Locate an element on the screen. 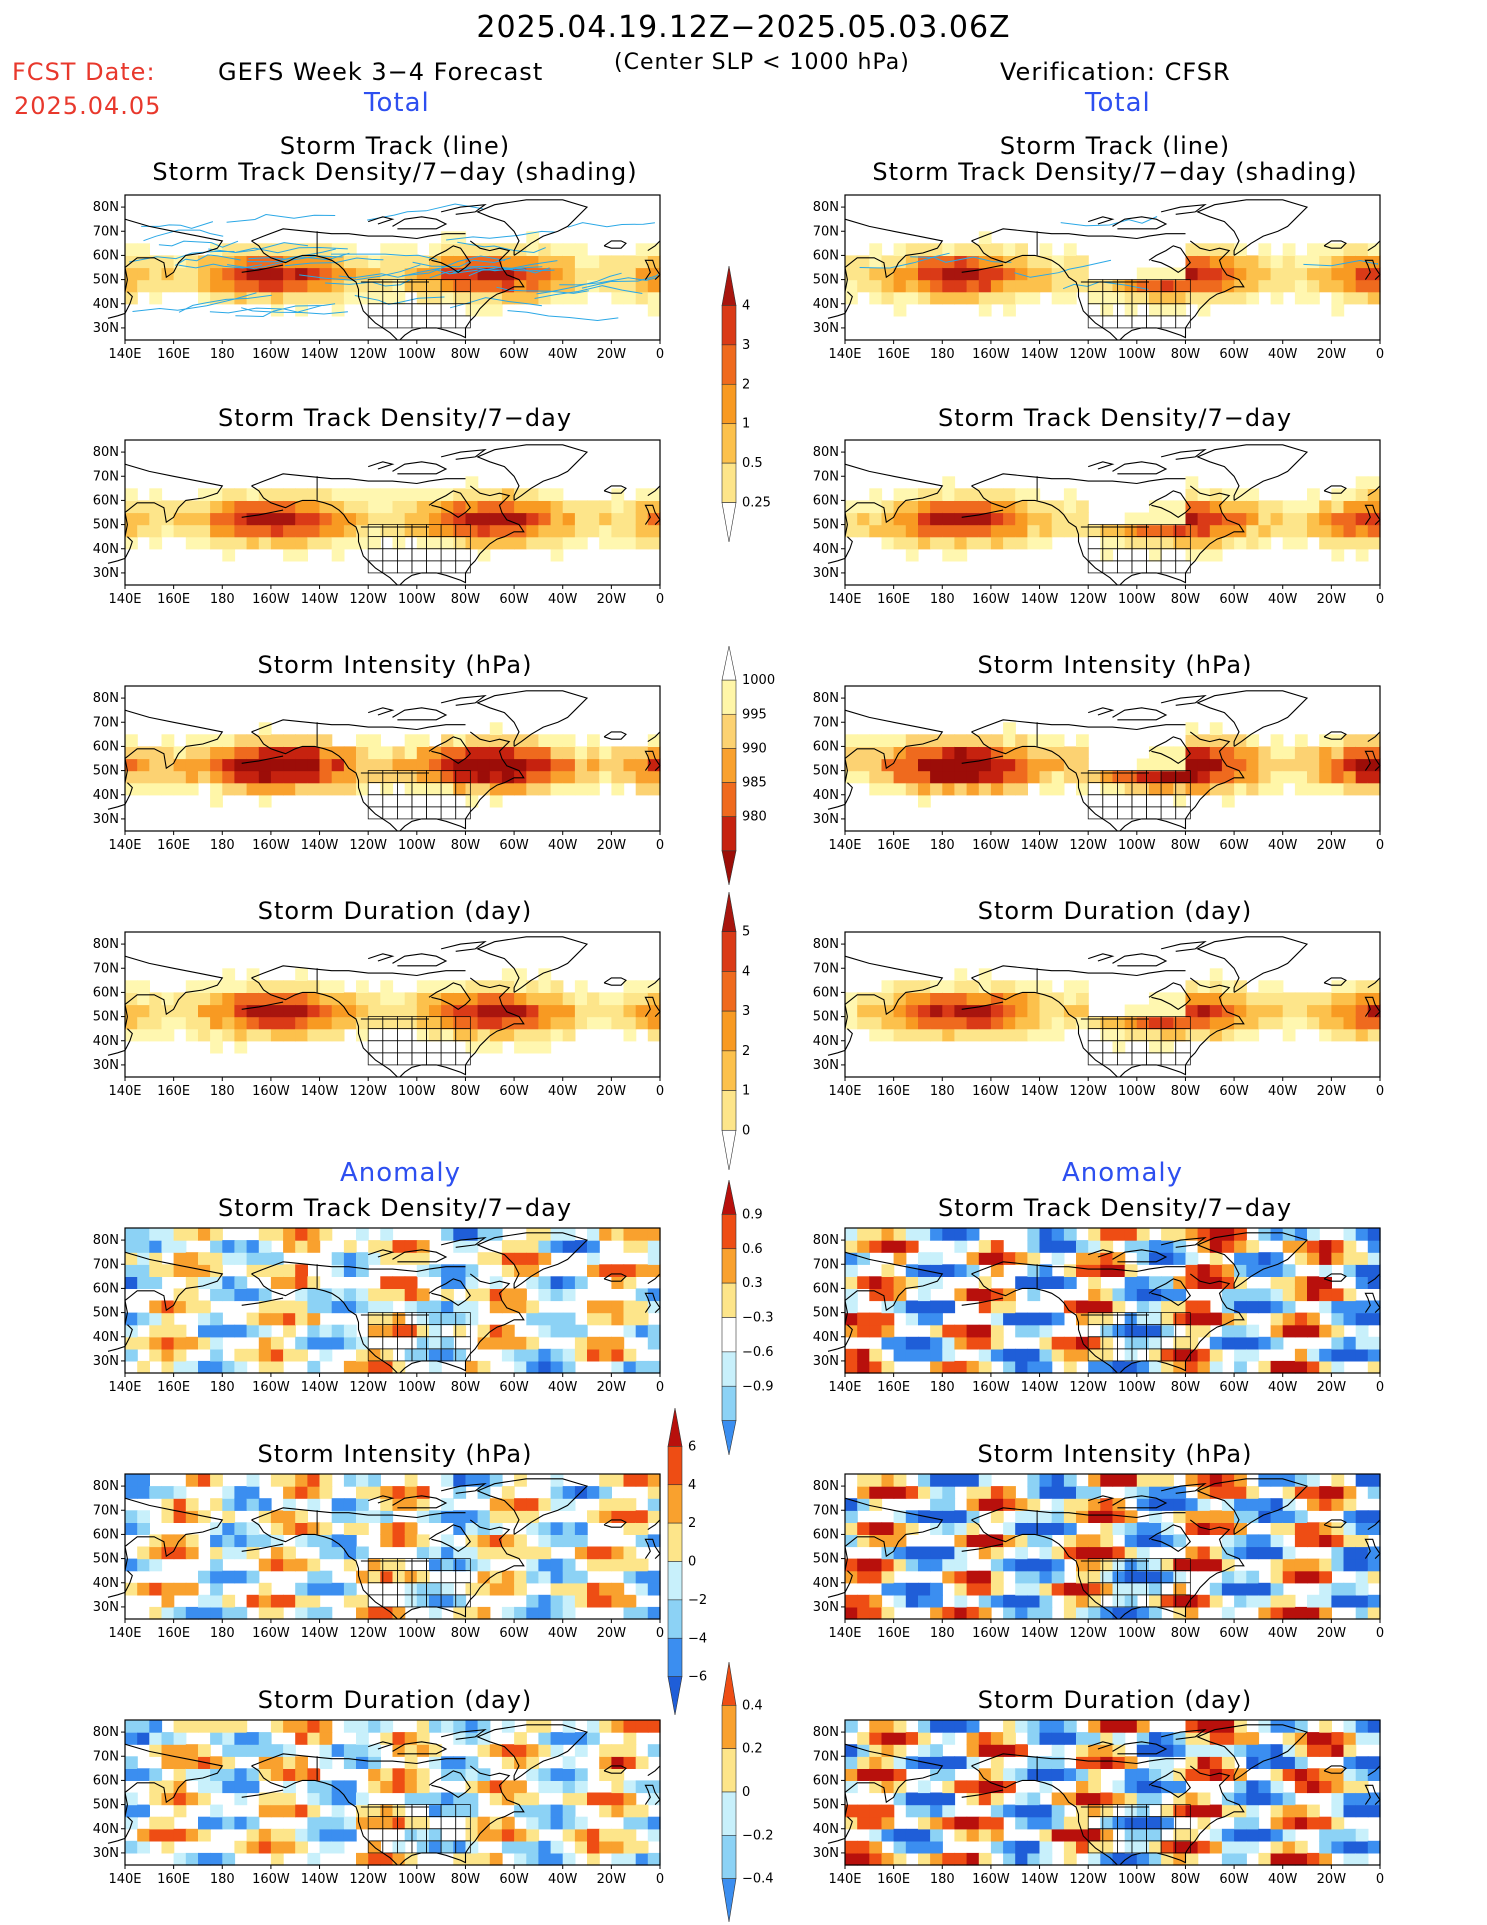 This screenshot has height=1925, width=1487. title-r3: Storm Intensity (hPa) is located at coordinates (1115, 665).